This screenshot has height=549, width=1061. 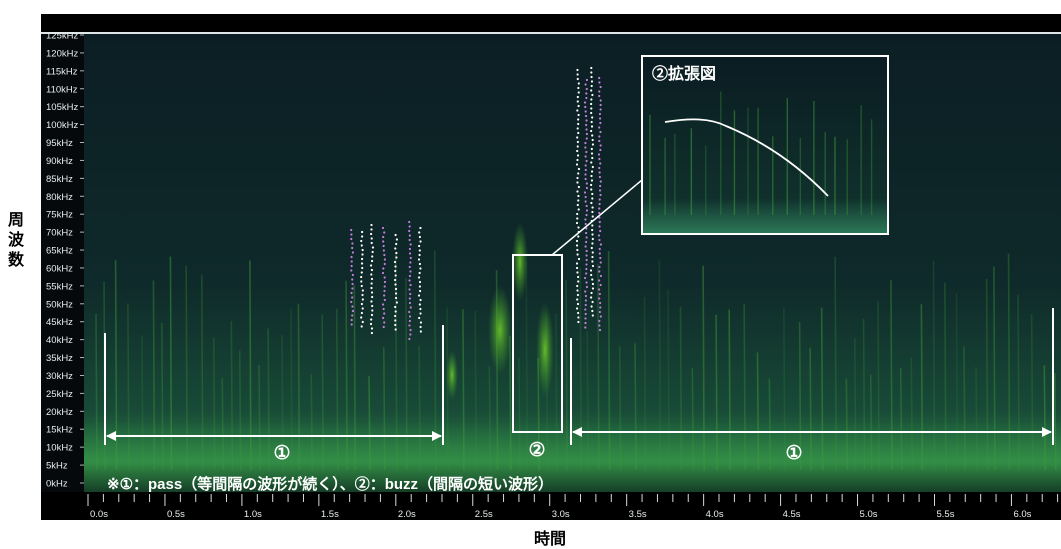 I want to click on y-tick-label: 110kHz, so click(x=62, y=89).